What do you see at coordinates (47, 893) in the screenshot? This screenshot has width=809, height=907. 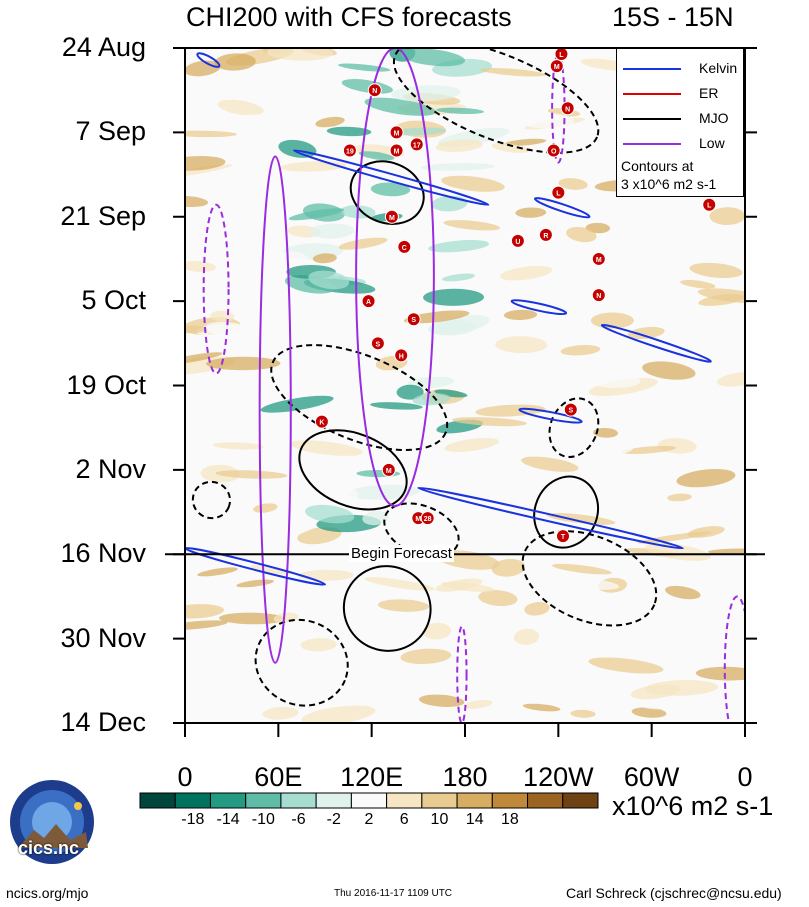 I see `website-link: ncics.org/mjo` at bounding box center [47, 893].